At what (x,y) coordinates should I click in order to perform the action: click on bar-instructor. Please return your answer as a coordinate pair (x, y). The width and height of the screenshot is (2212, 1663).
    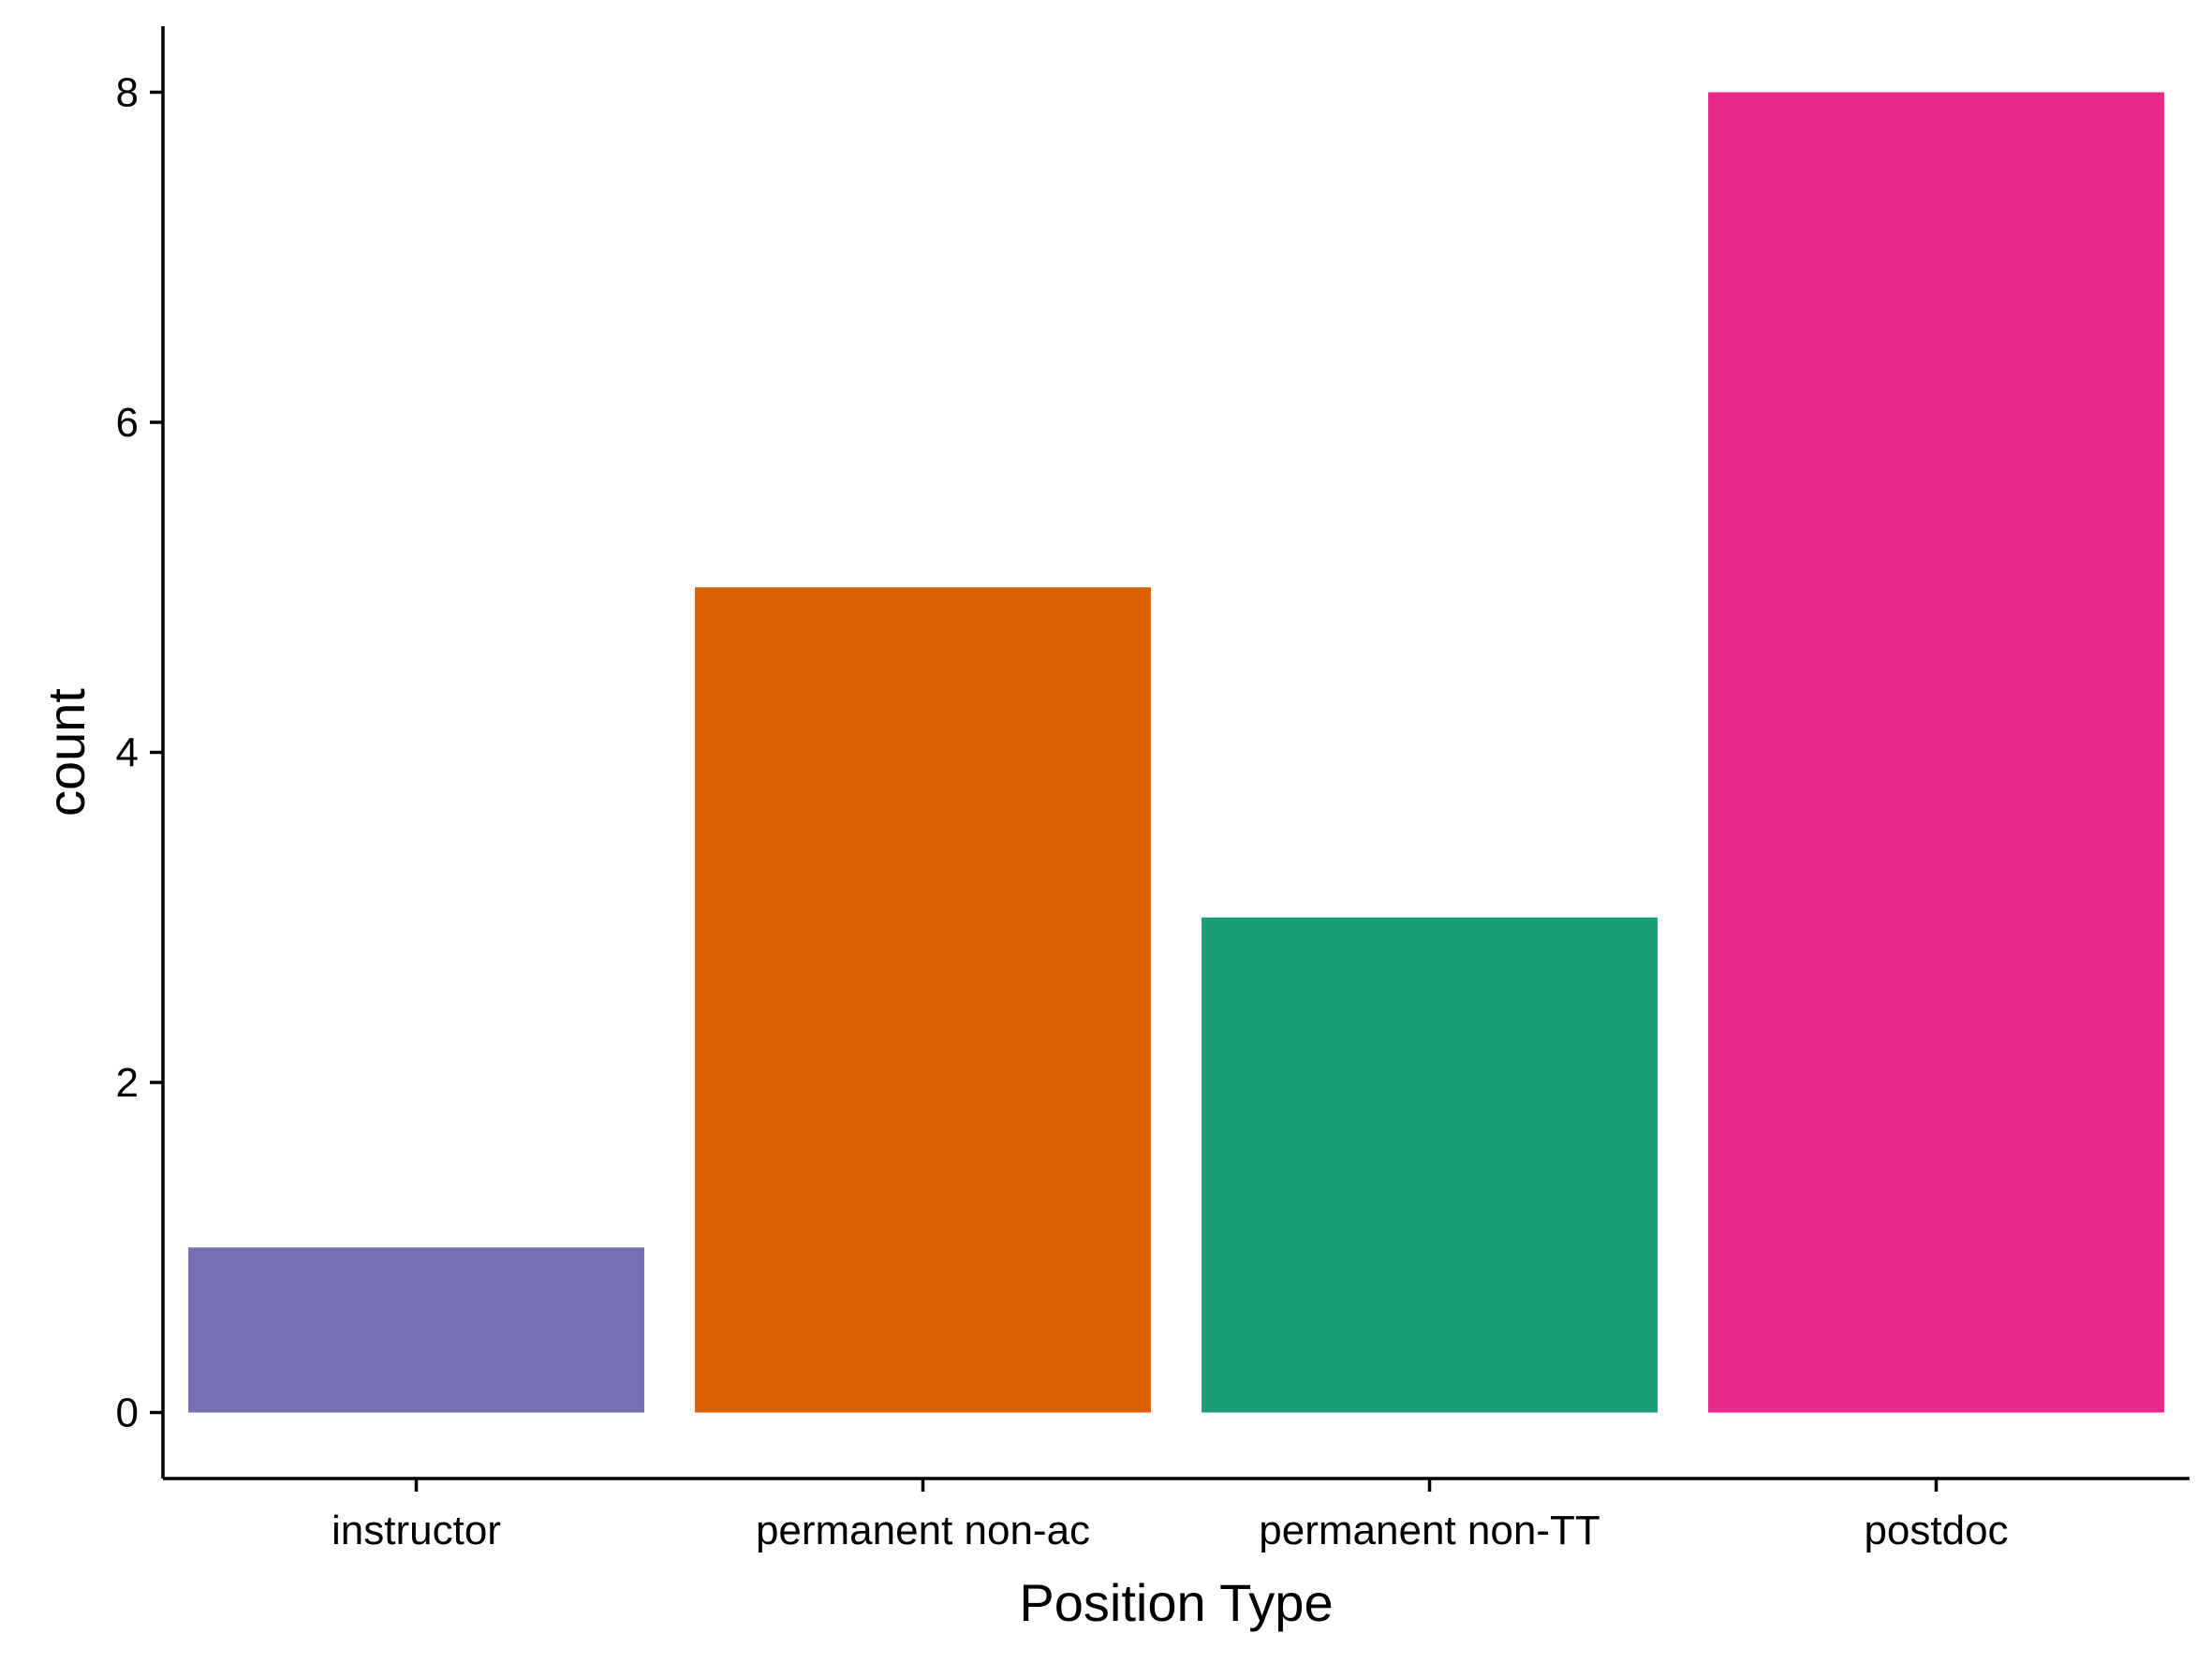
    Looking at the image, I should click on (416, 1330).